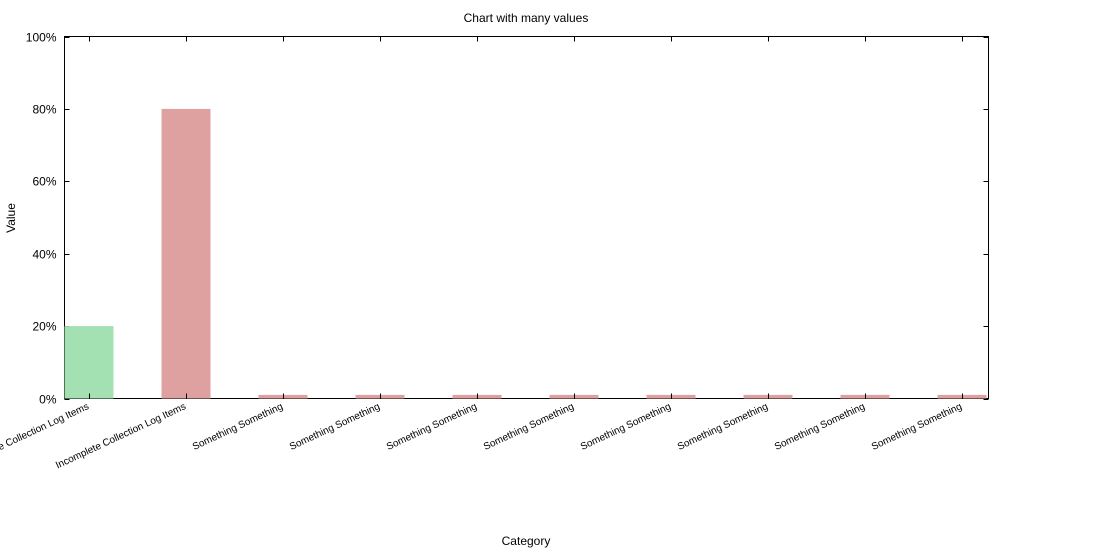 This screenshot has width=1100, height=555. I want to click on y-tick-label: 60%, so click(44, 182).